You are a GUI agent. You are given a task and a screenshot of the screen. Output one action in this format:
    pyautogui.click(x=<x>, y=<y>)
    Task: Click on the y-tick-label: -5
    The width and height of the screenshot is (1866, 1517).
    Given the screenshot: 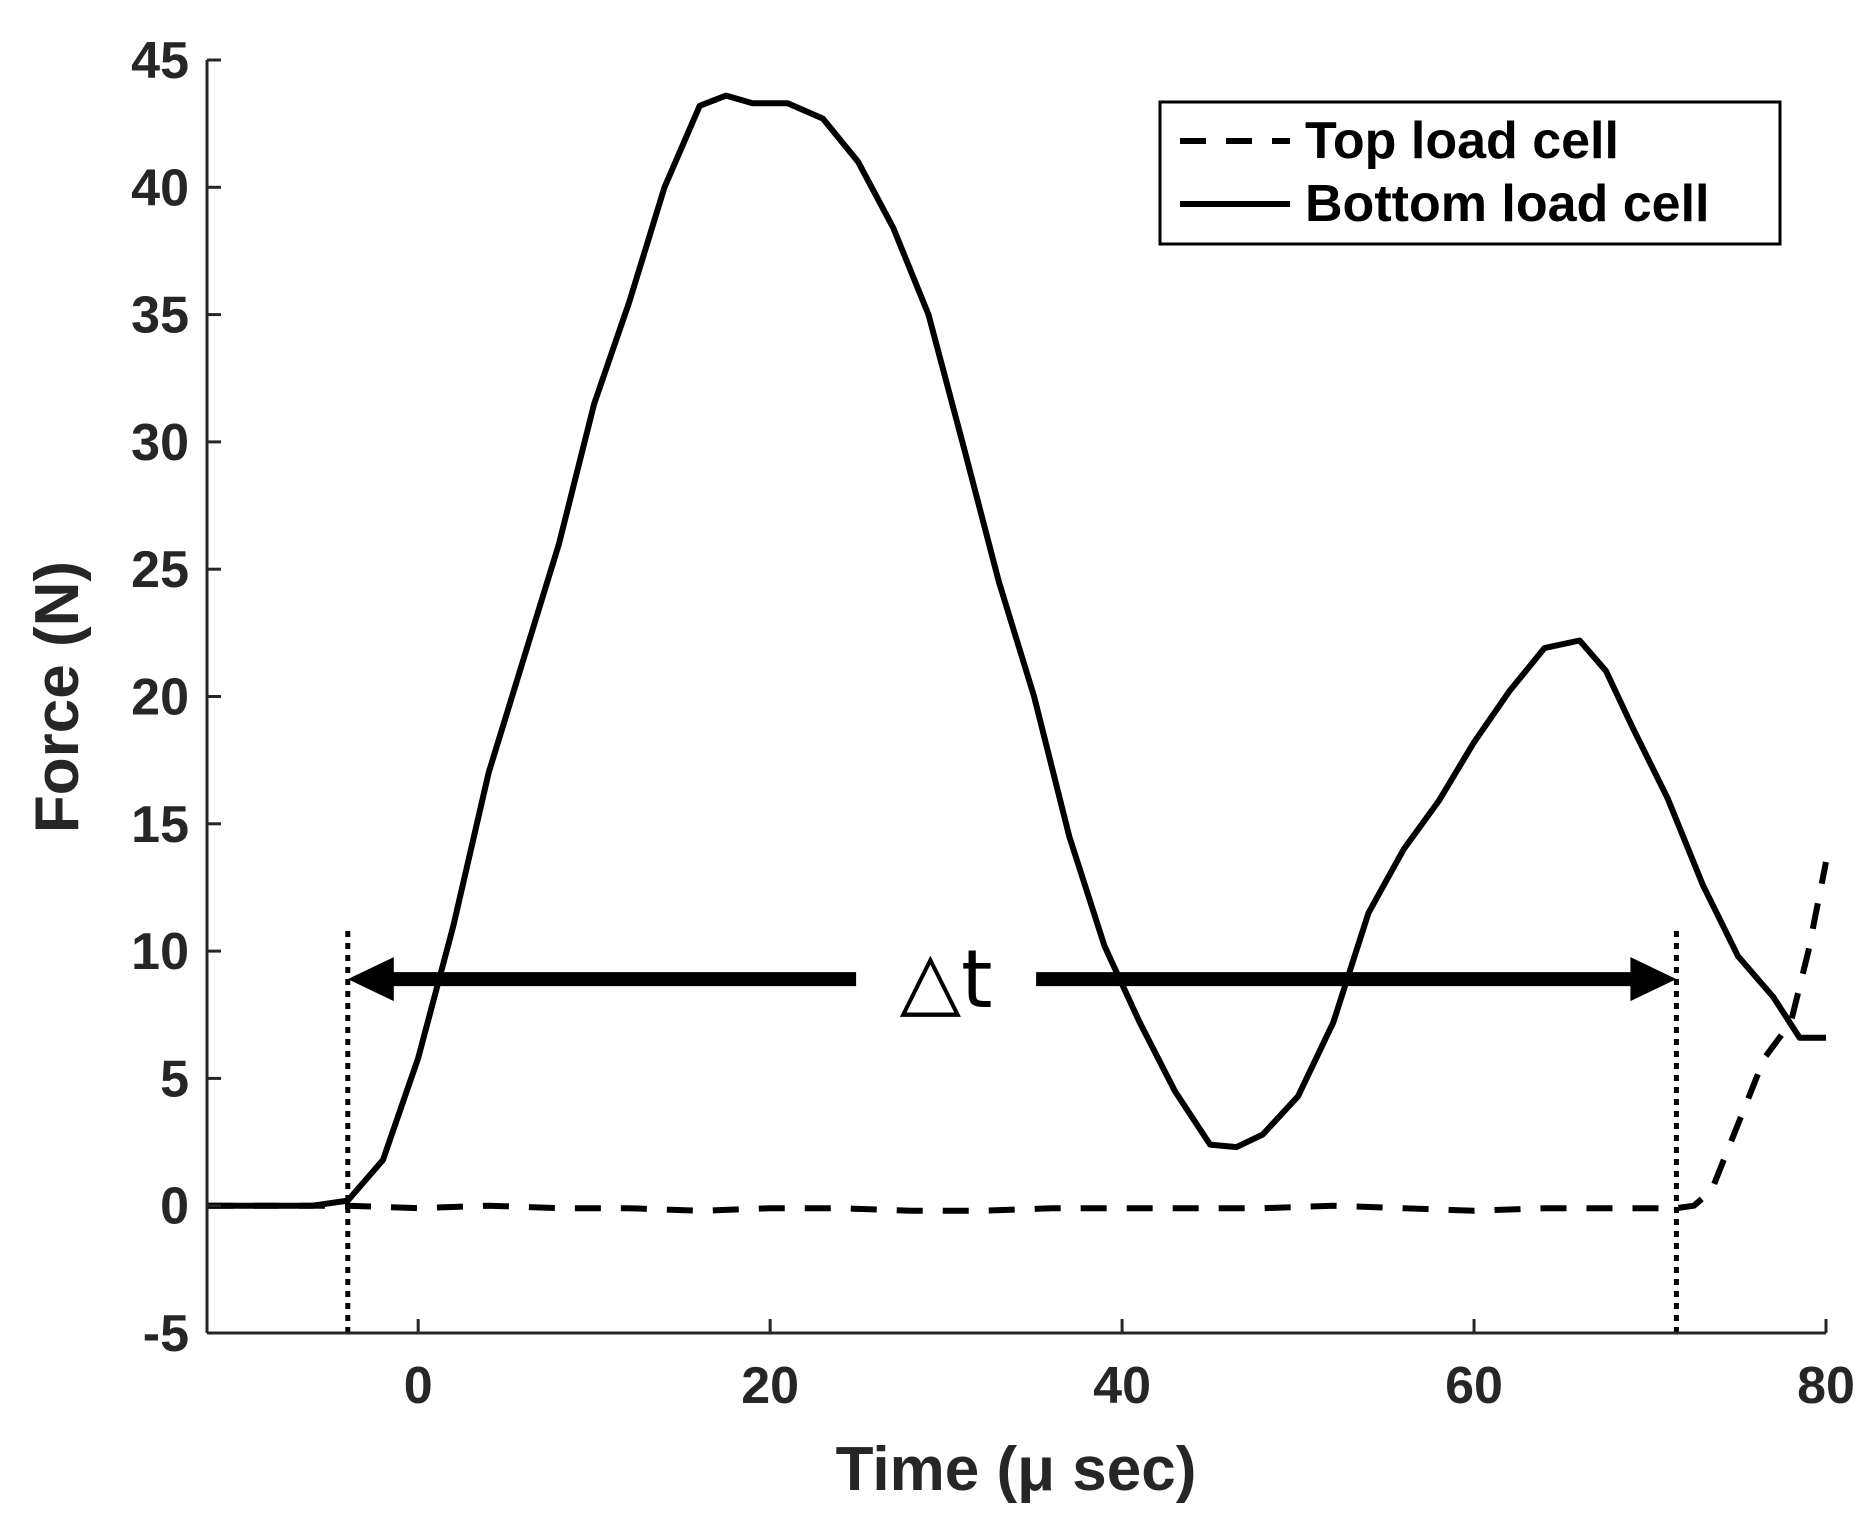 What is the action you would take?
    pyautogui.click(x=166, y=1334)
    